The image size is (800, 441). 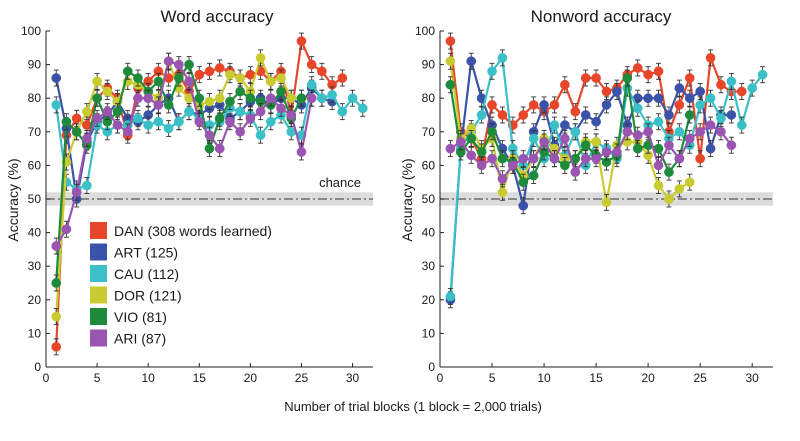 I want to click on word-y-tick-label: 50, so click(x=35, y=199).